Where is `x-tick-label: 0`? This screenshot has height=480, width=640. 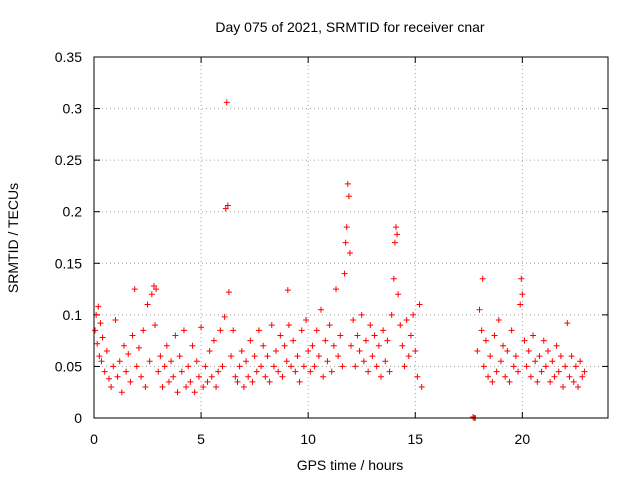 x-tick-label: 0 is located at coordinates (94, 439).